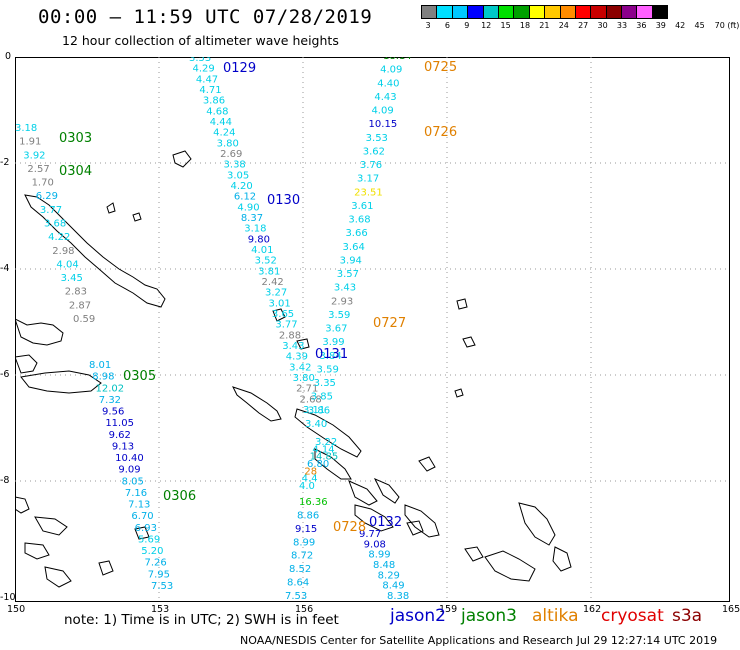 The width and height of the screenshot is (740, 650). What do you see at coordinates (641, 25) in the screenshot?
I see `colorbar-label: 36` at bounding box center [641, 25].